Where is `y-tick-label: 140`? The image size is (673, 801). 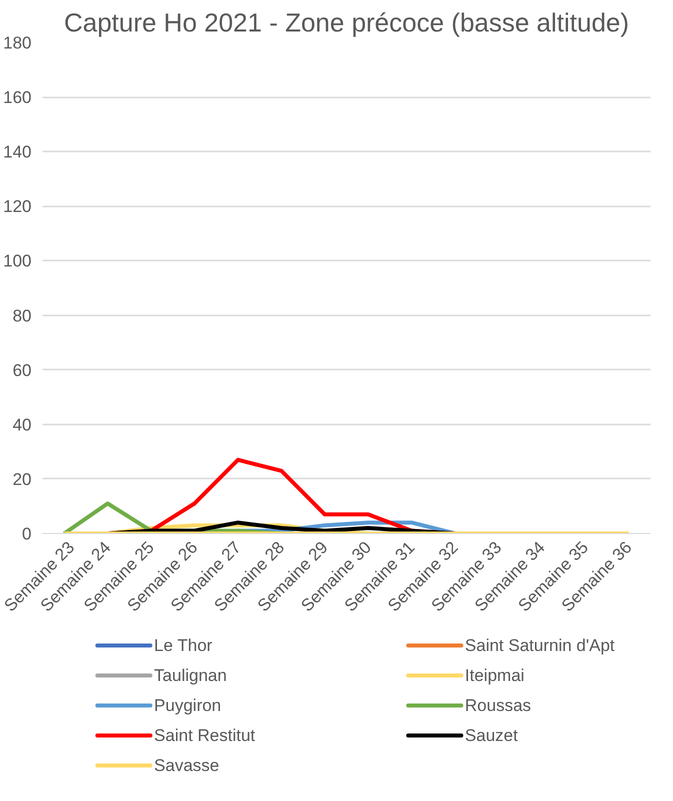 y-tick-label: 140 is located at coordinates (17, 152).